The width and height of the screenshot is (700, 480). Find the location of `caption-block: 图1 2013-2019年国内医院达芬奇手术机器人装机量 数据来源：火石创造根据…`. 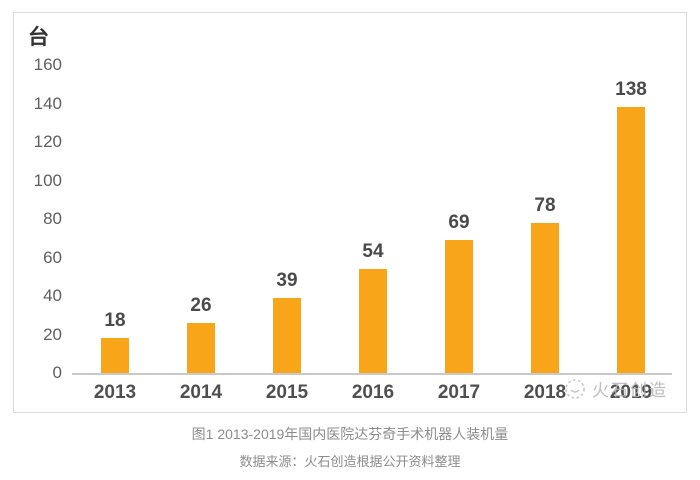

caption-block: 图1 2013-2019年国内医院达芬奇手术机器人装机量 数据来源：火石创造根据… is located at coordinates (350, 447).